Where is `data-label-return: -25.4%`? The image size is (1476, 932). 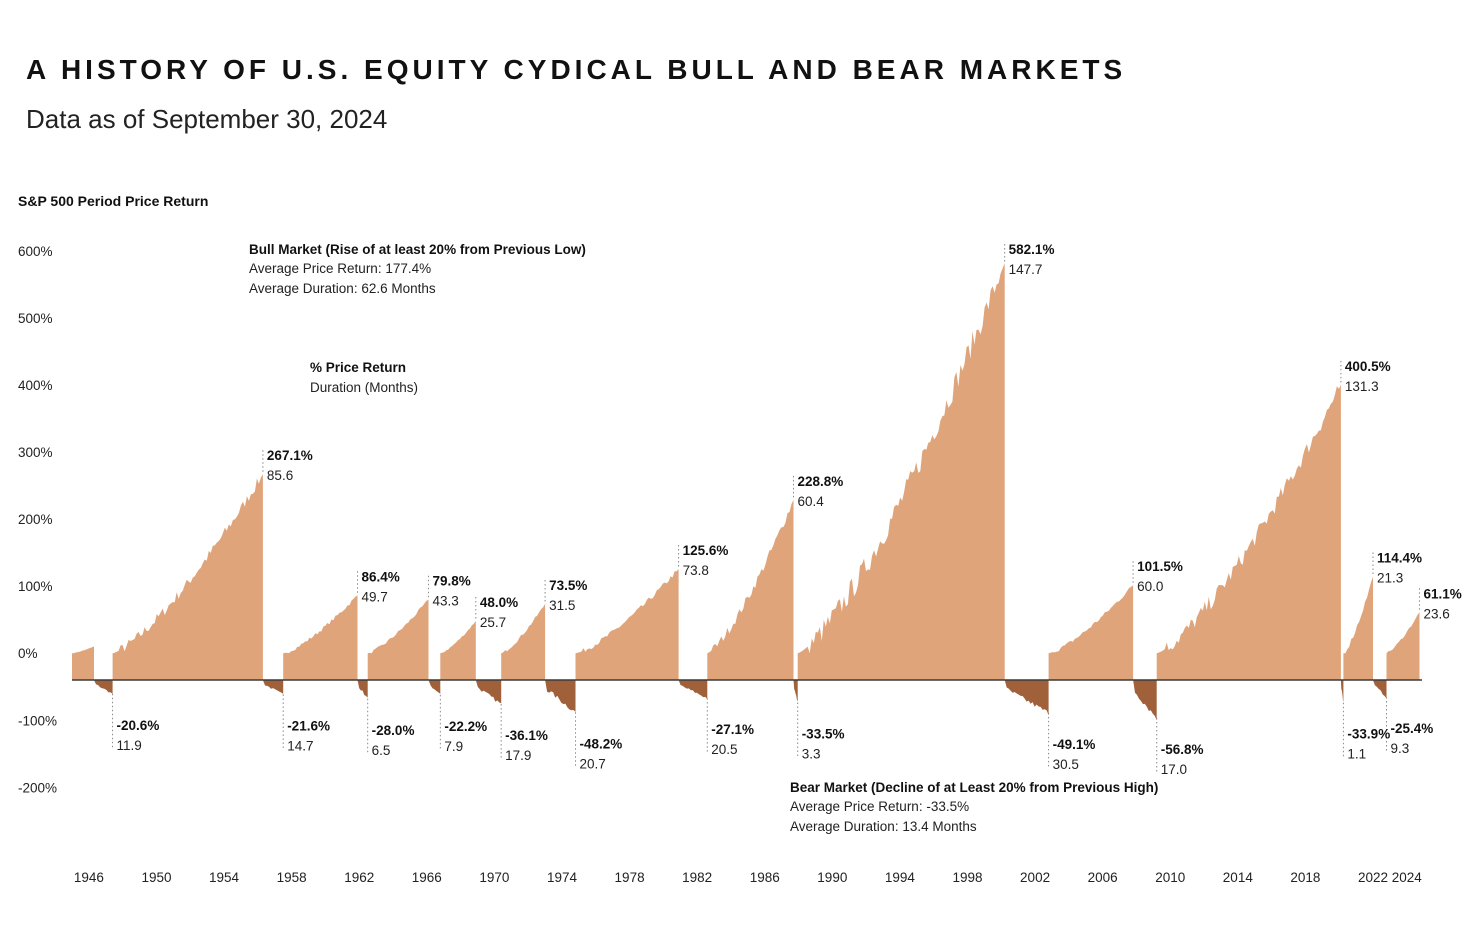 data-label-return: -25.4% is located at coordinates (1412, 728).